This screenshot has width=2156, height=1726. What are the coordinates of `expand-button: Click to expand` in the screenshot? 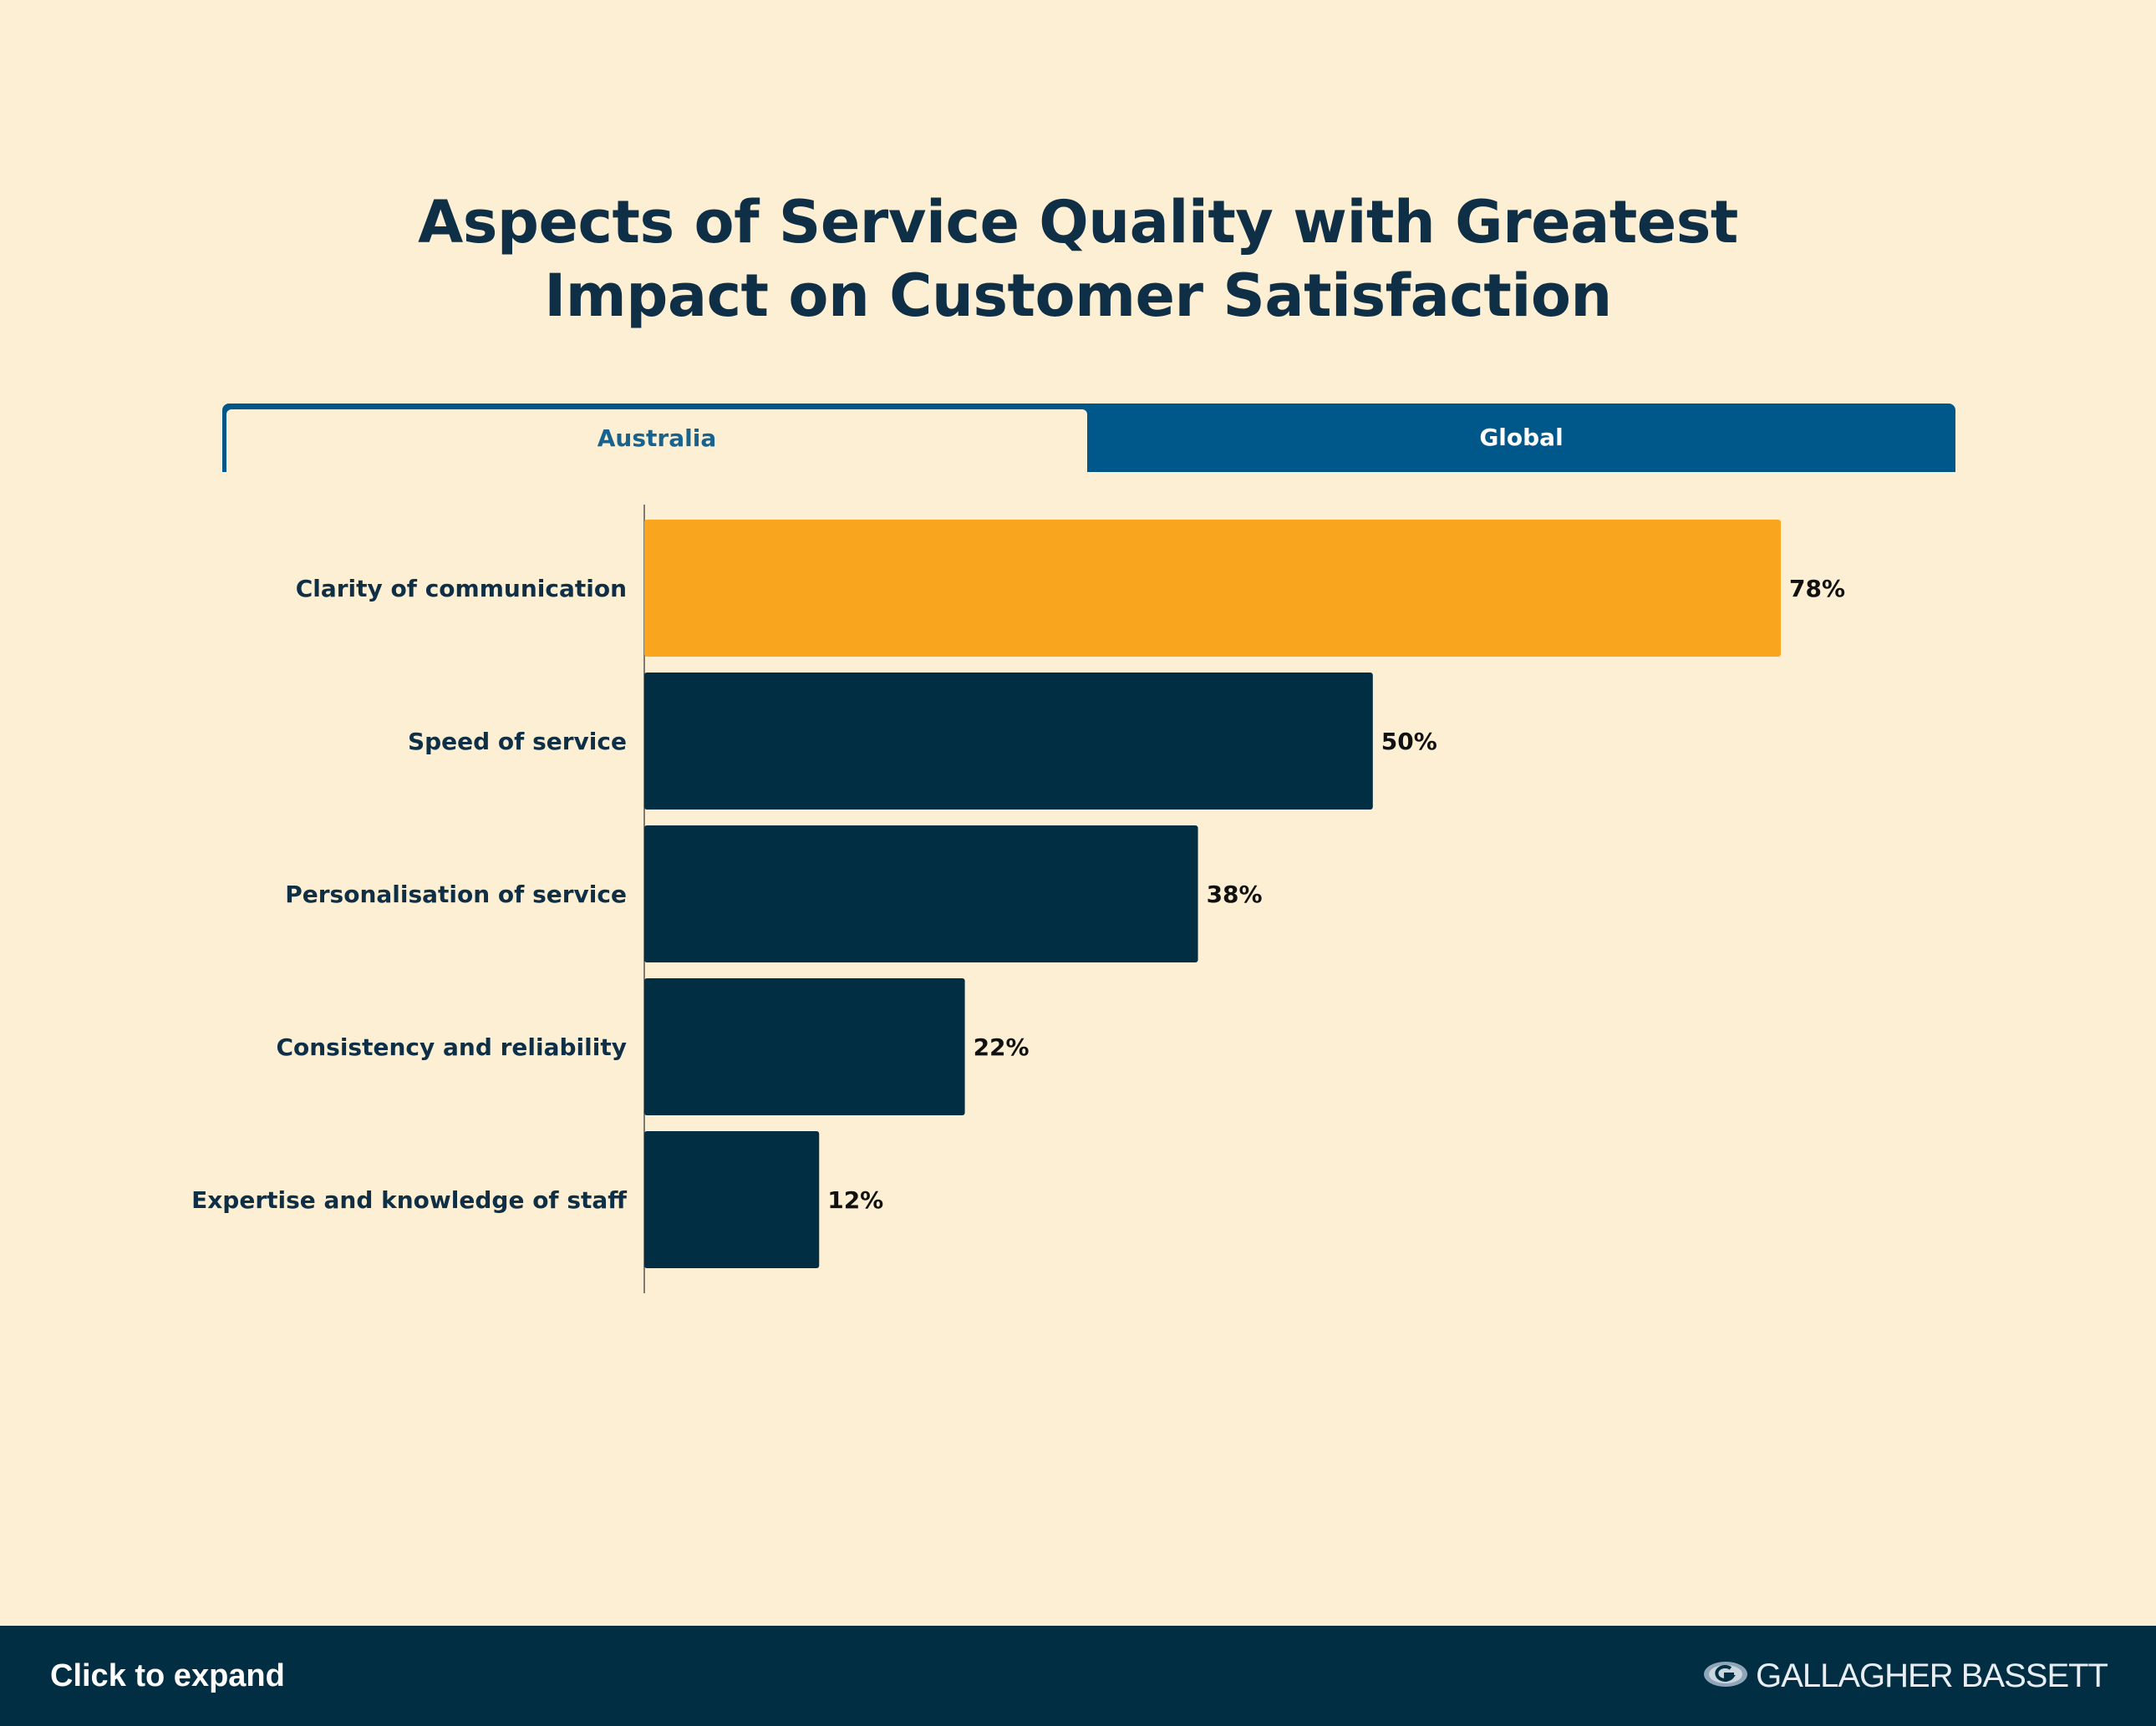 It's located at (168, 1675).